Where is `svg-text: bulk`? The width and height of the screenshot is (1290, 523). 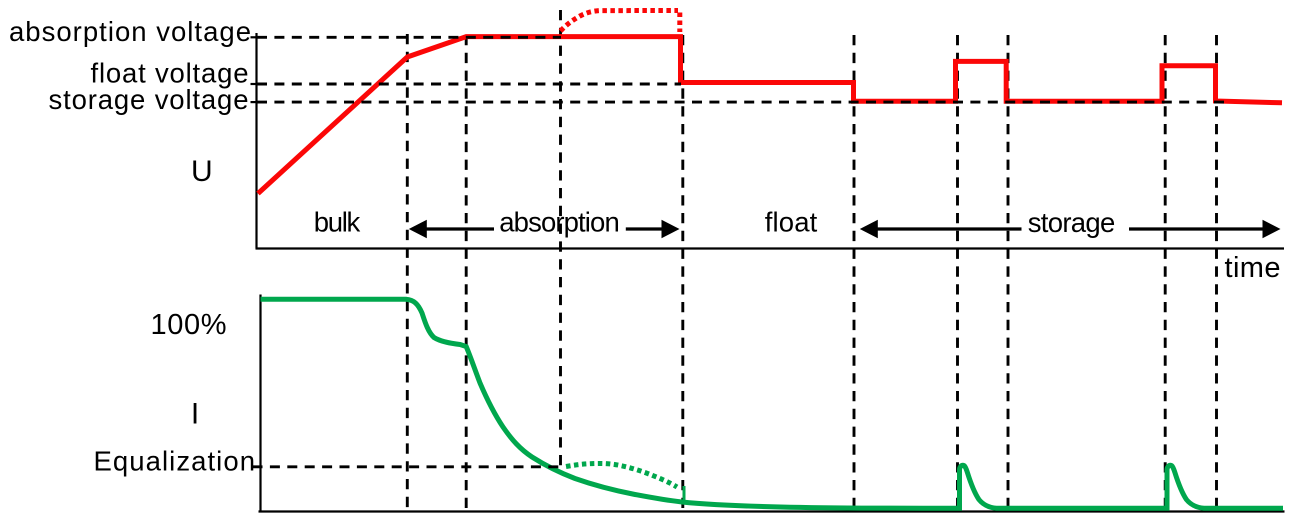 svg-text: bulk is located at coordinates (337, 222).